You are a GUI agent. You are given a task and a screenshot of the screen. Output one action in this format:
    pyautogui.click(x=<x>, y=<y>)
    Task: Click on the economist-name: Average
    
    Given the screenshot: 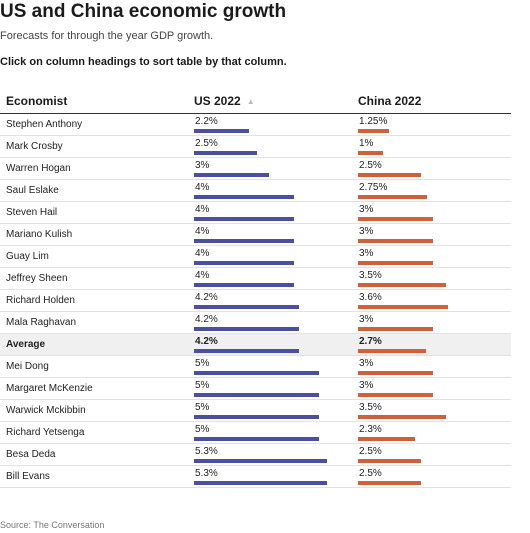 What is the action you would take?
    pyautogui.click(x=26, y=344)
    